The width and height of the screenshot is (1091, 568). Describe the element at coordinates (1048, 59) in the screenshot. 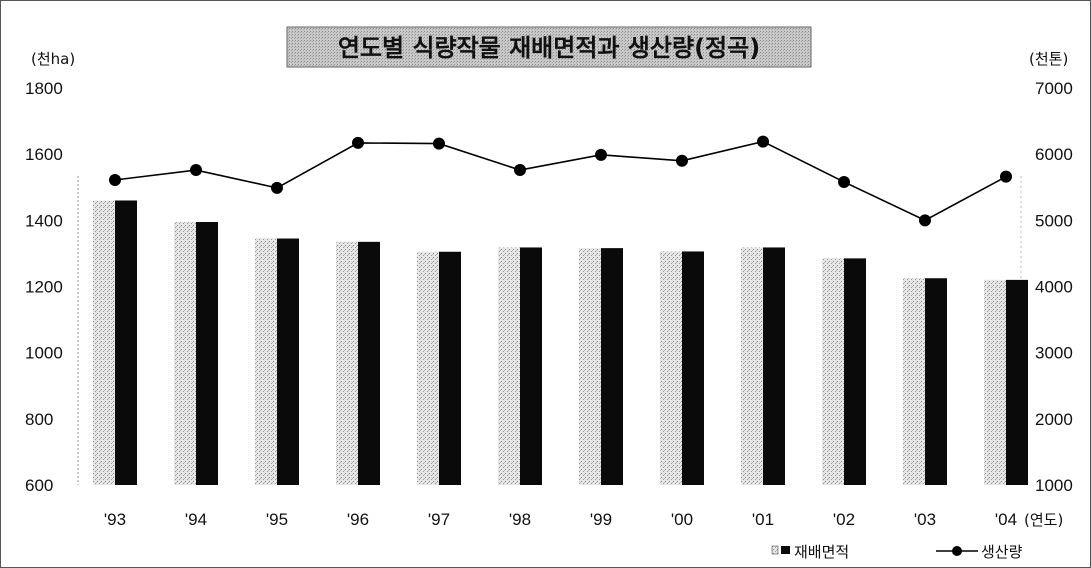

I see `right-axis-unit: (천톤)` at that location.